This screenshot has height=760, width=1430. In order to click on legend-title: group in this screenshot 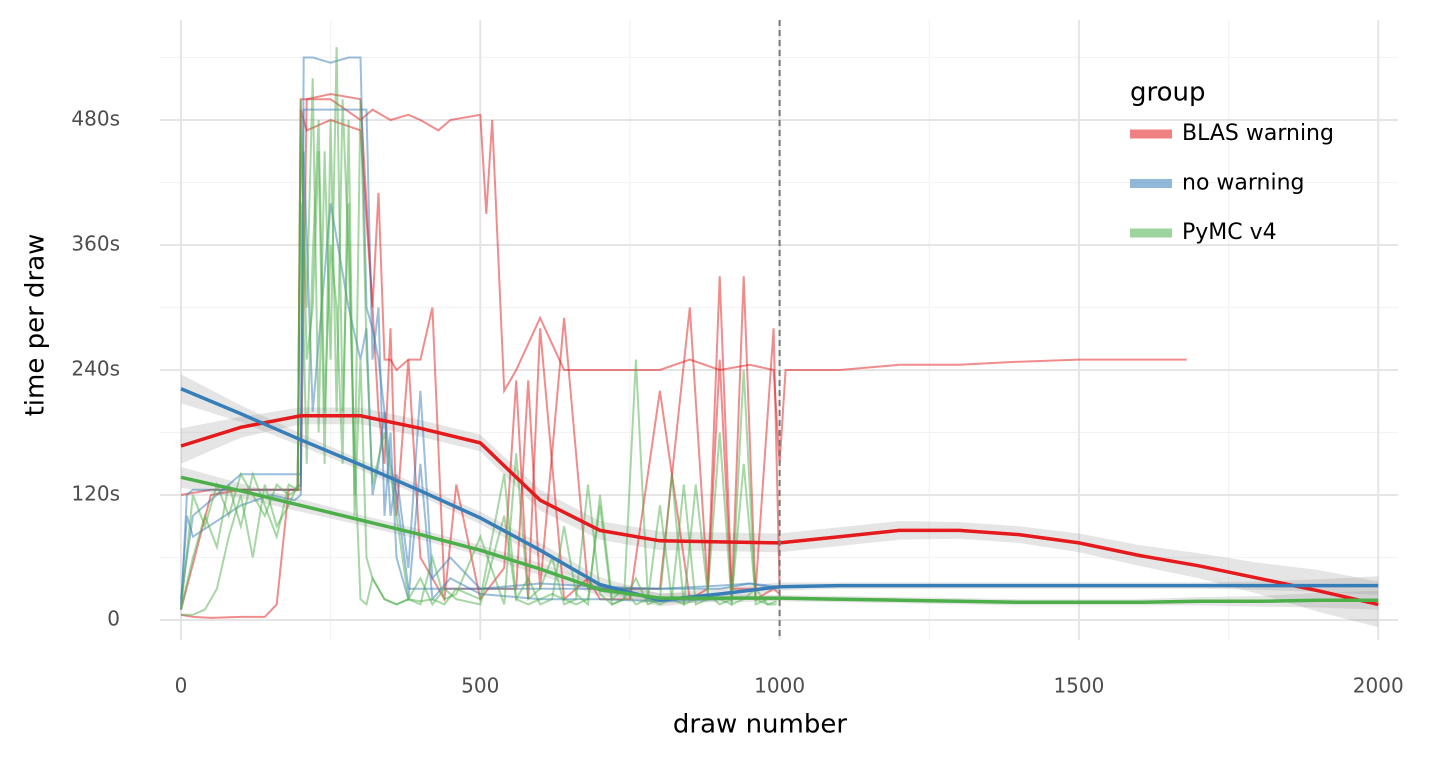, I will do `click(1168, 93)`.